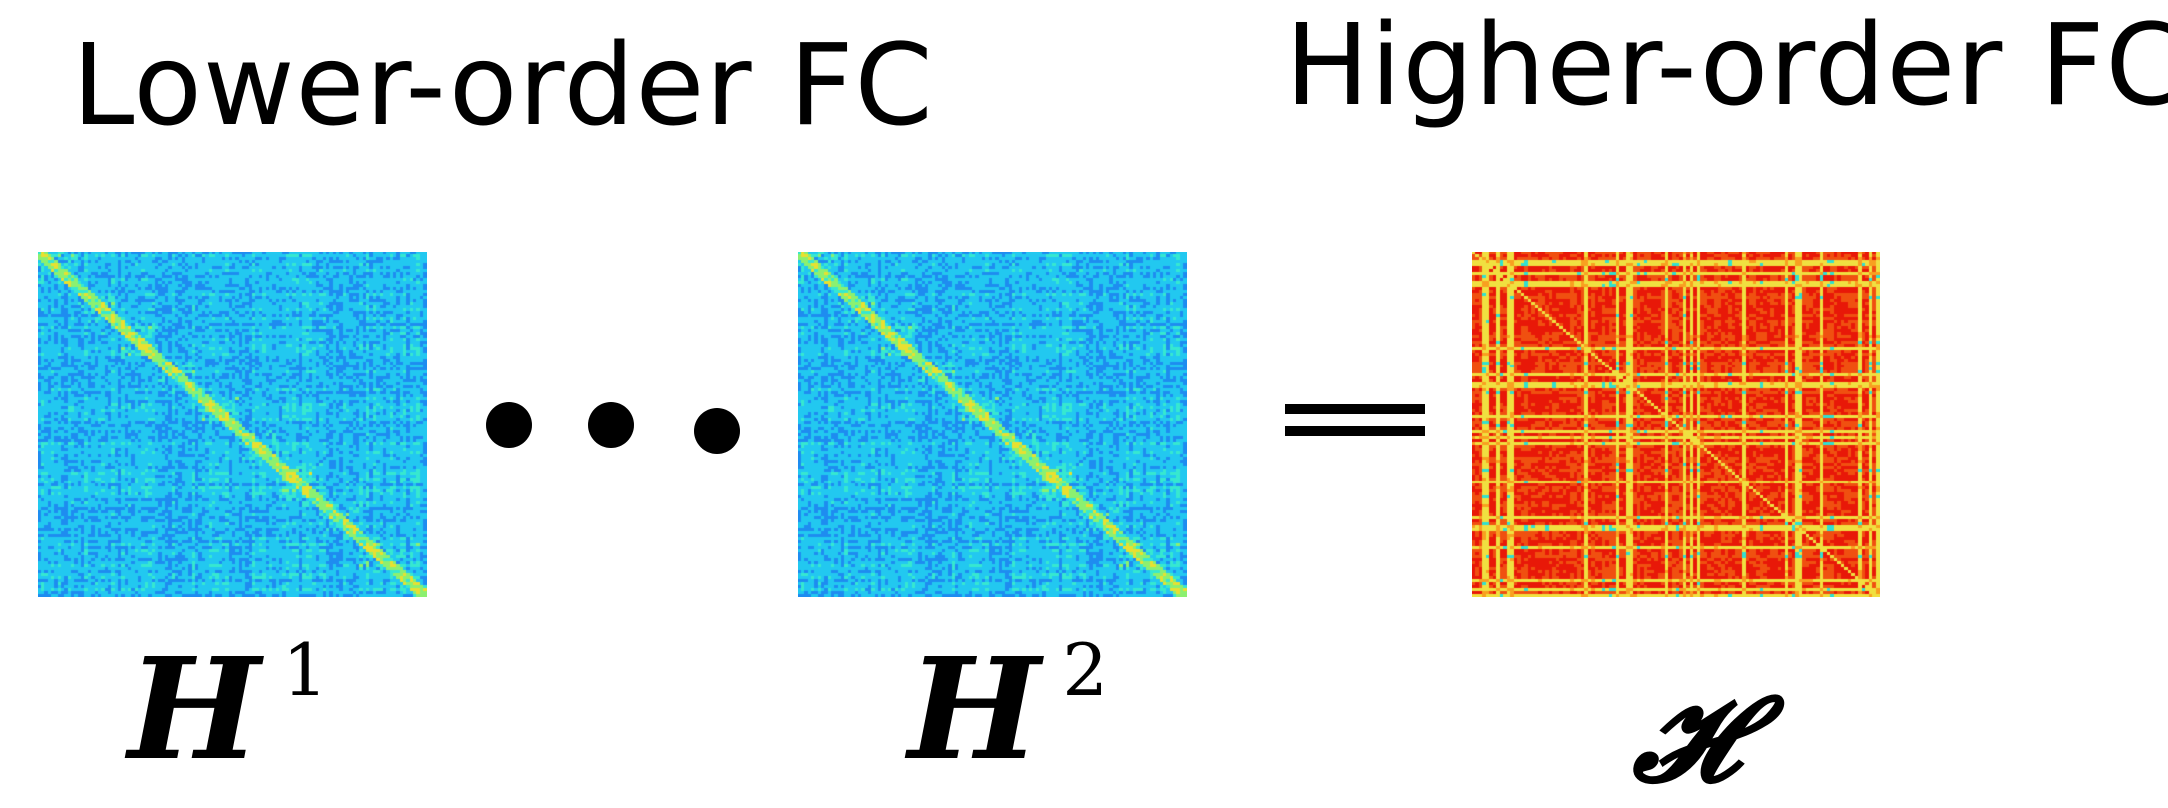  I want to click on matrix-h1, so click(232, 424).